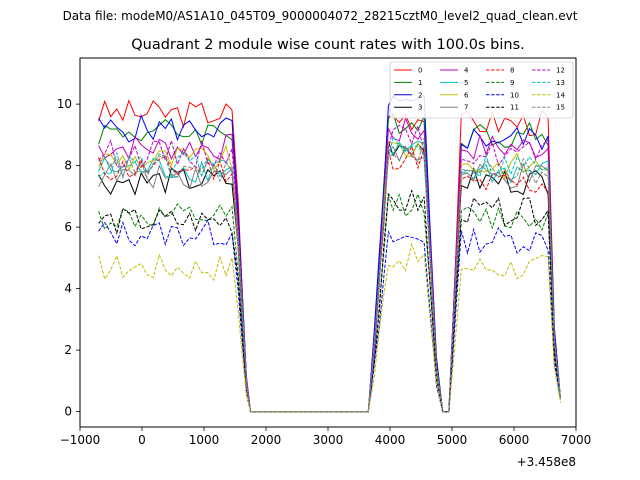 The height and width of the screenshot is (480, 640). What do you see at coordinates (576, 440) in the screenshot?
I see `x-tick-label: 7000` at bounding box center [576, 440].